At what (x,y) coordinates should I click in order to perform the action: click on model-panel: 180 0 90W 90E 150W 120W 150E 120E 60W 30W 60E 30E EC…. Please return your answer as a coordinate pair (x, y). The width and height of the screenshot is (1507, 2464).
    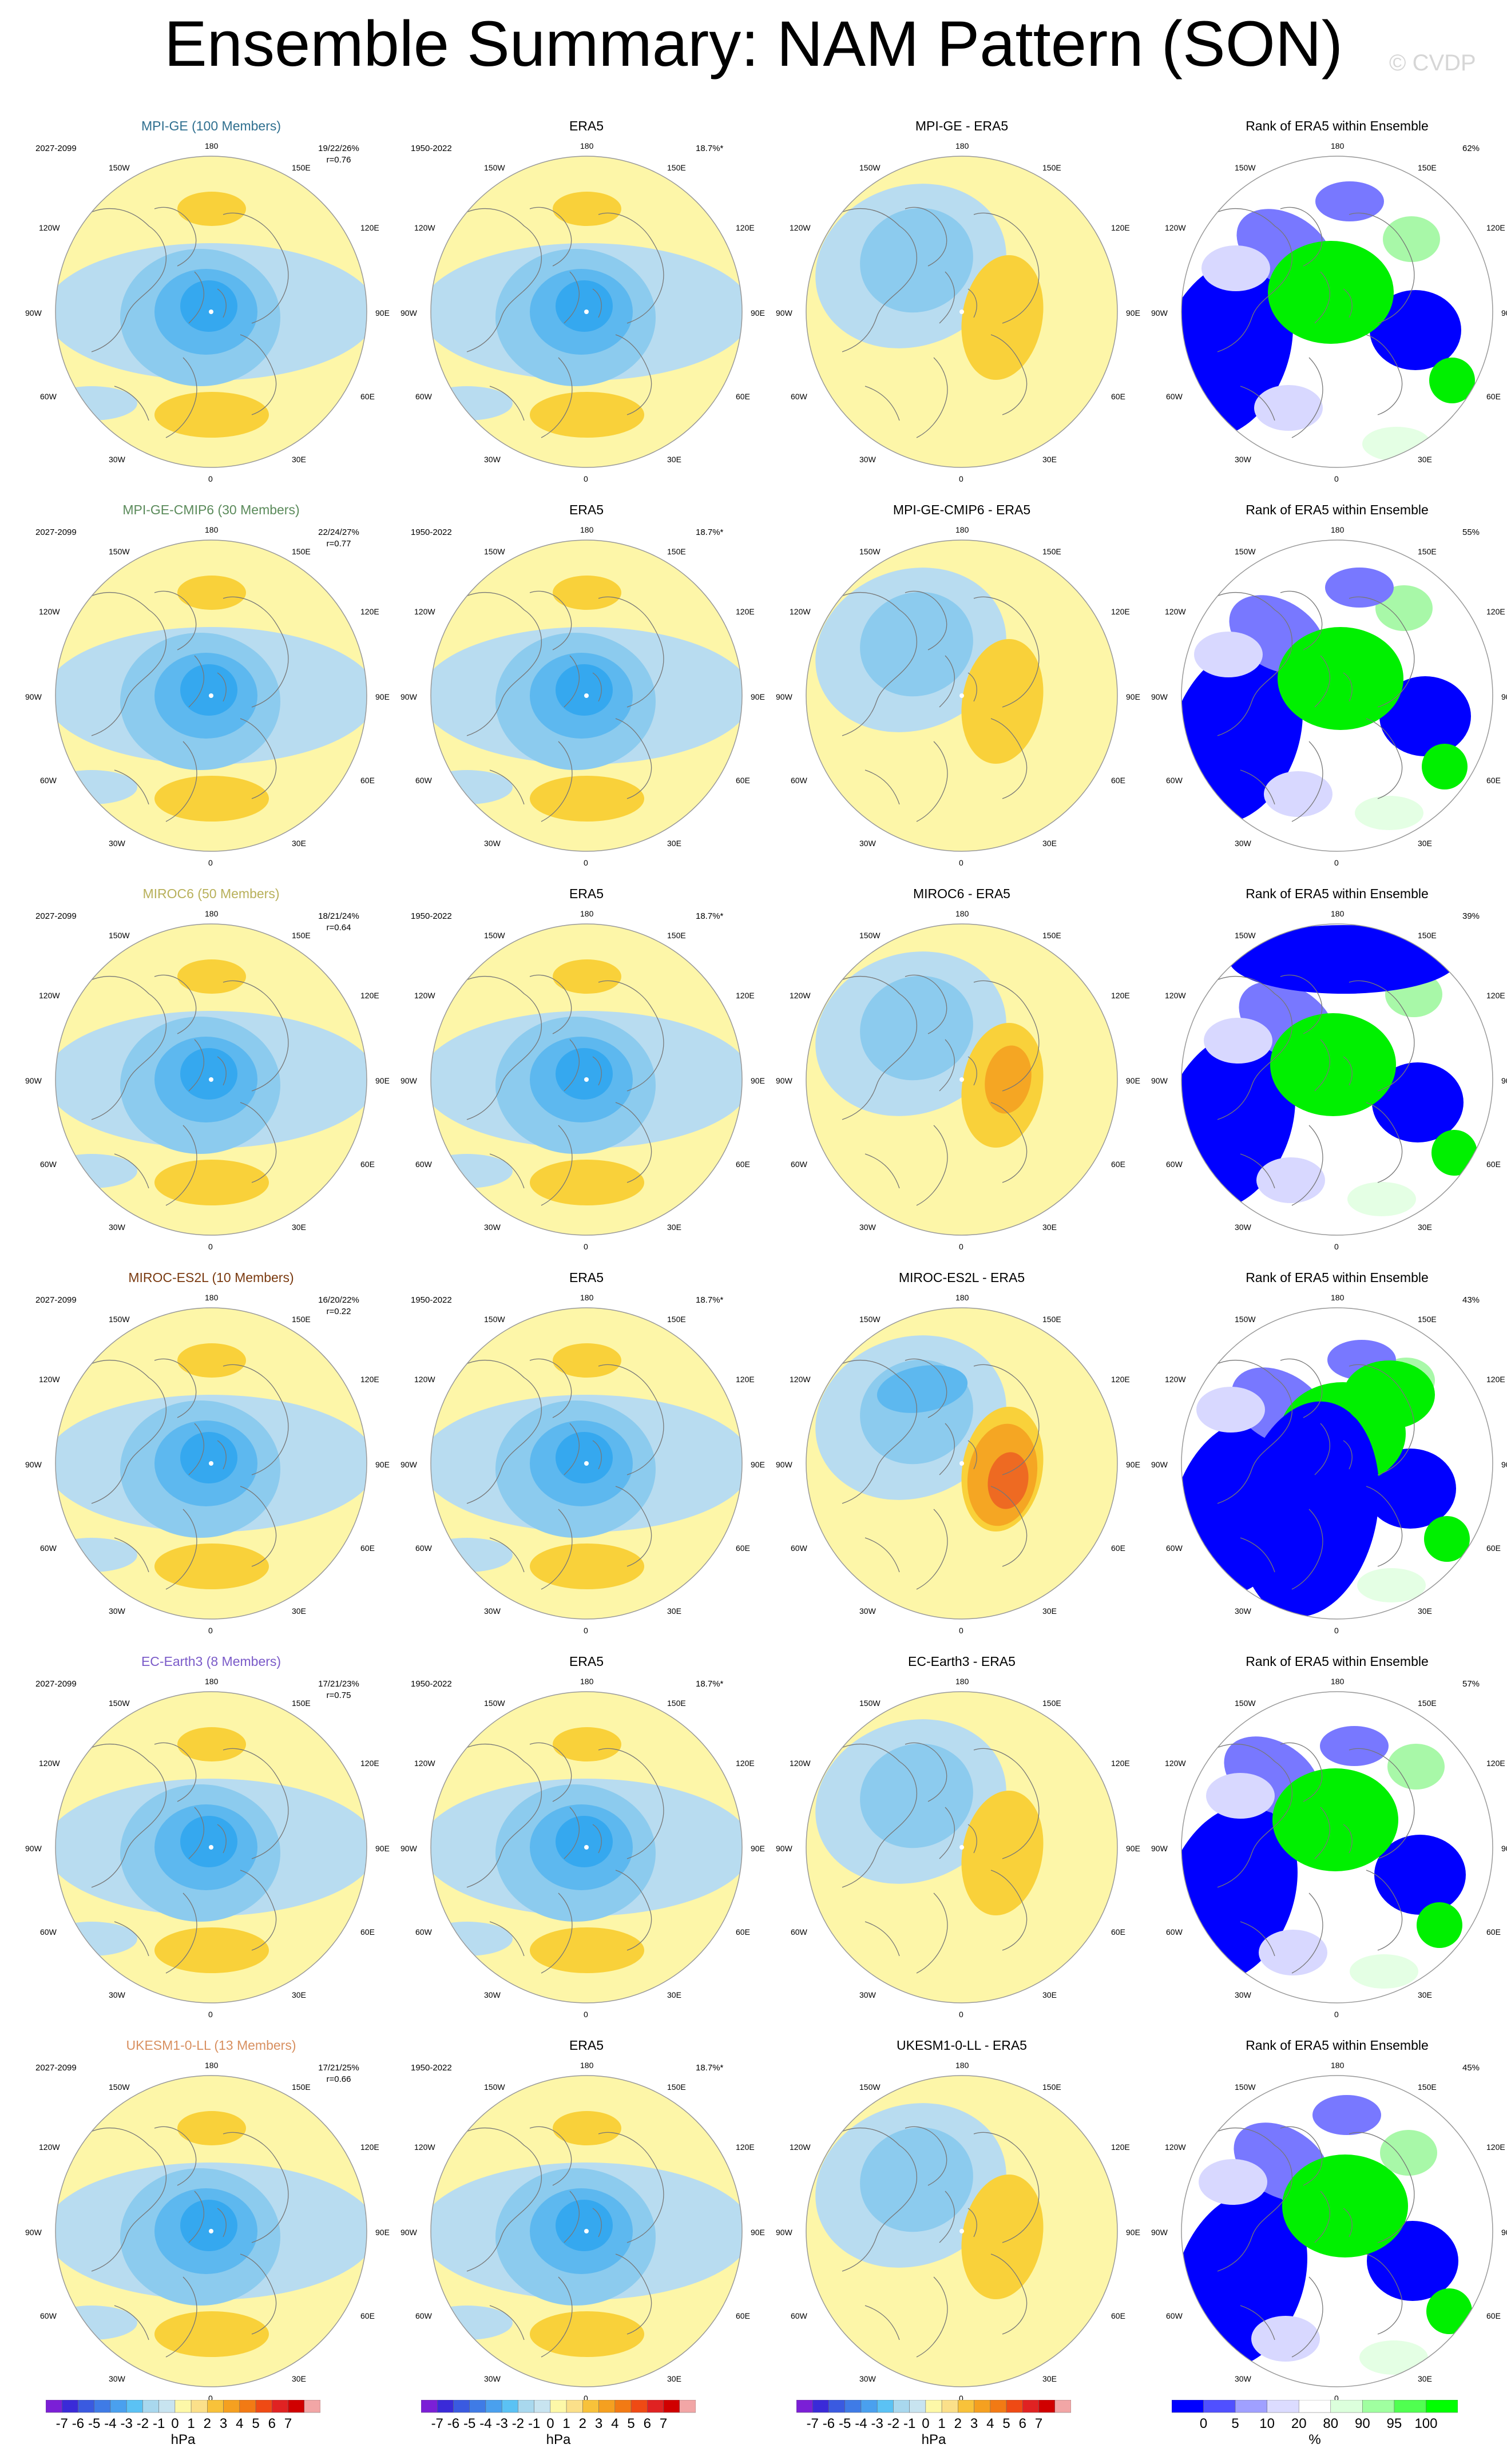
    Looking at the image, I should click on (211, 1844).